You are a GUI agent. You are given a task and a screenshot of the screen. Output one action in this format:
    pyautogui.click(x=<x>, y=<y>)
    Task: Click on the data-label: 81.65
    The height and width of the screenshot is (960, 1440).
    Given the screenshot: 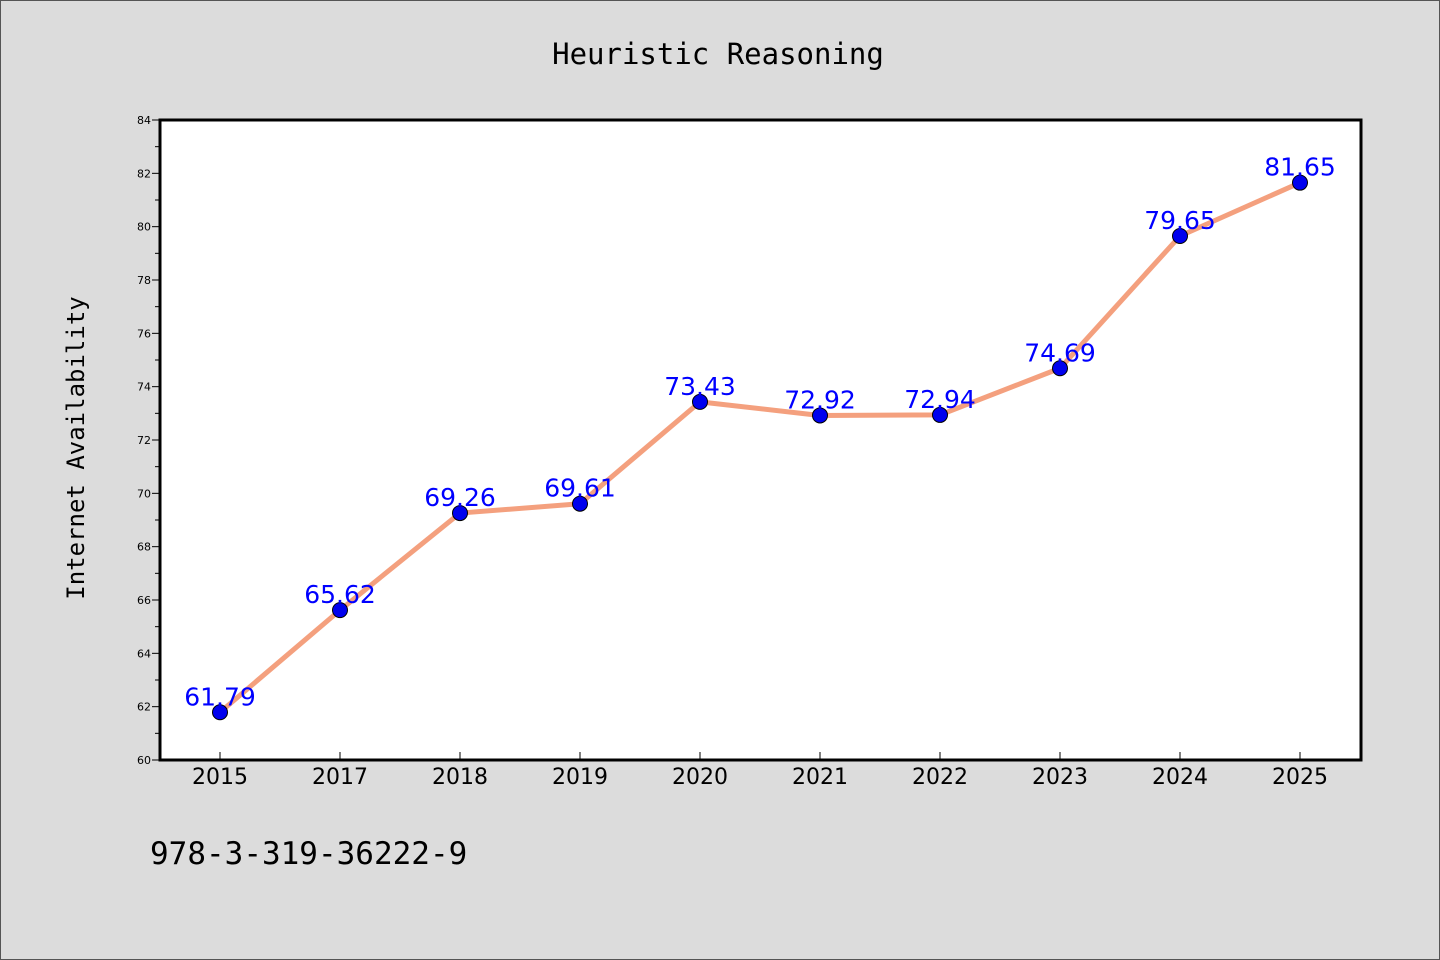 What is the action you would take?
    pyautogui.click(x=1300, y=167)
    